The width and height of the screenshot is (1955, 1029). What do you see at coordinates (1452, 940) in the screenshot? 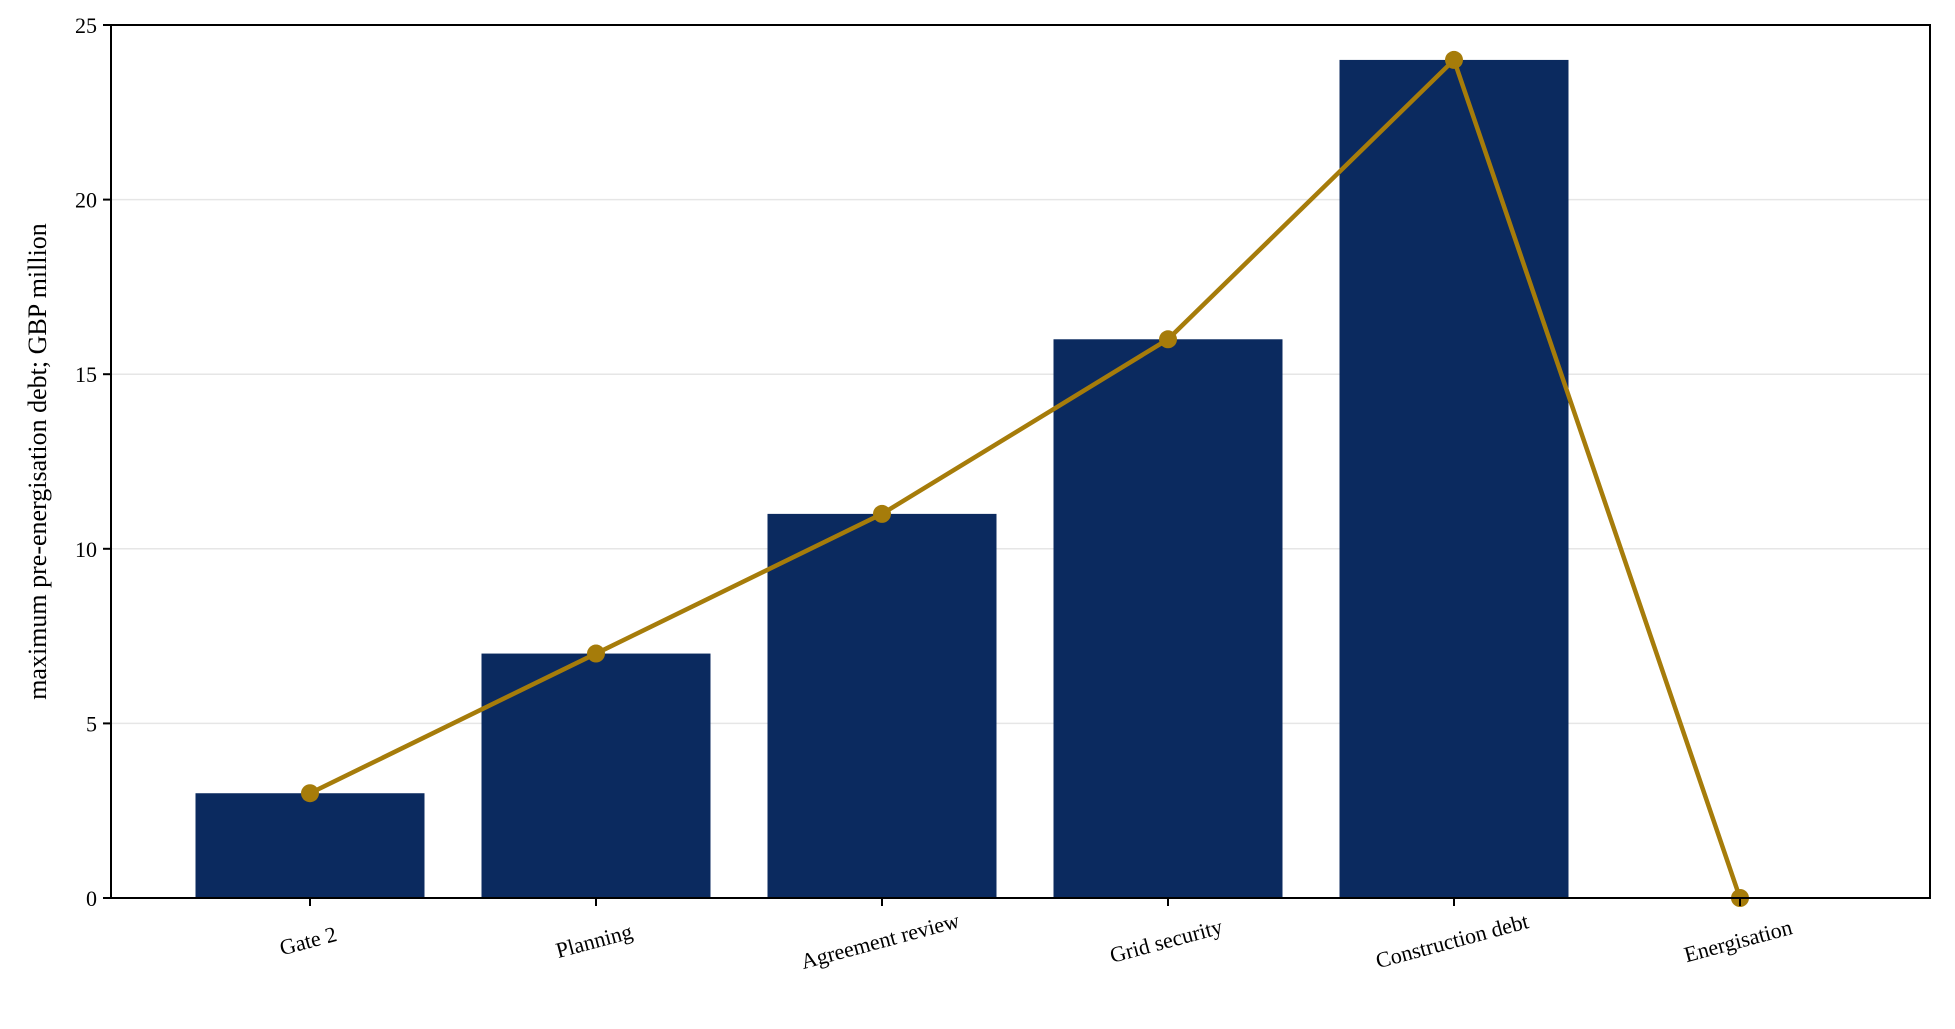
I see `x-tick-label: Construction debt` at bounding box center [1452, 940].